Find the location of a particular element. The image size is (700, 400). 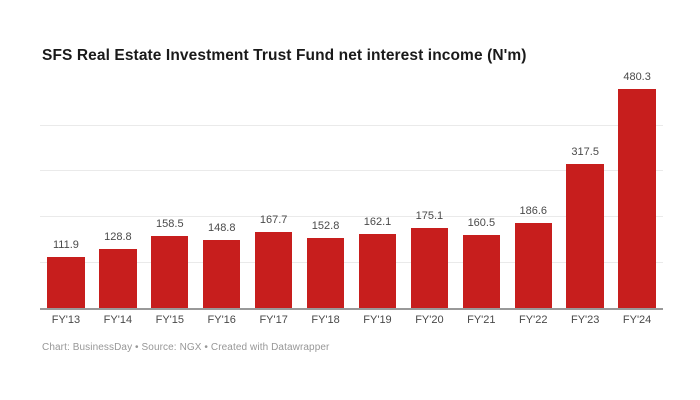

bar-column: 480.3 is located at coordinates (637, 189).